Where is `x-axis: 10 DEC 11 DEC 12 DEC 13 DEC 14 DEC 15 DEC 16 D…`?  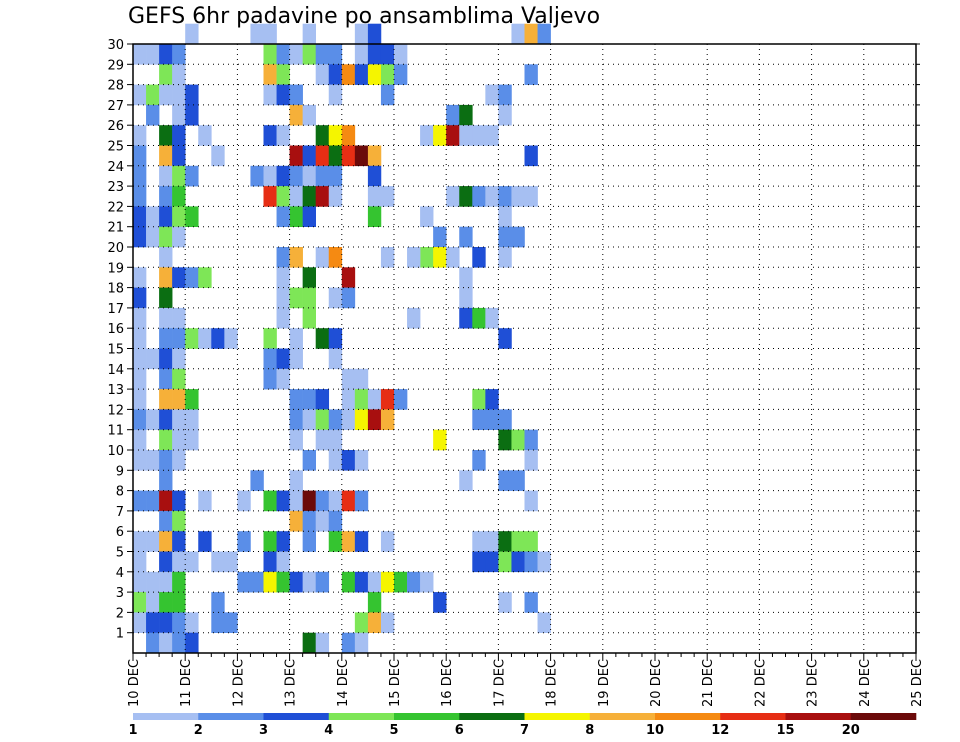
x-axis: 10 DEC 11 DEC 12 DEC 13 DEC 14 DEC 15 DEC 16 D… is located at coordinates (526, 680).